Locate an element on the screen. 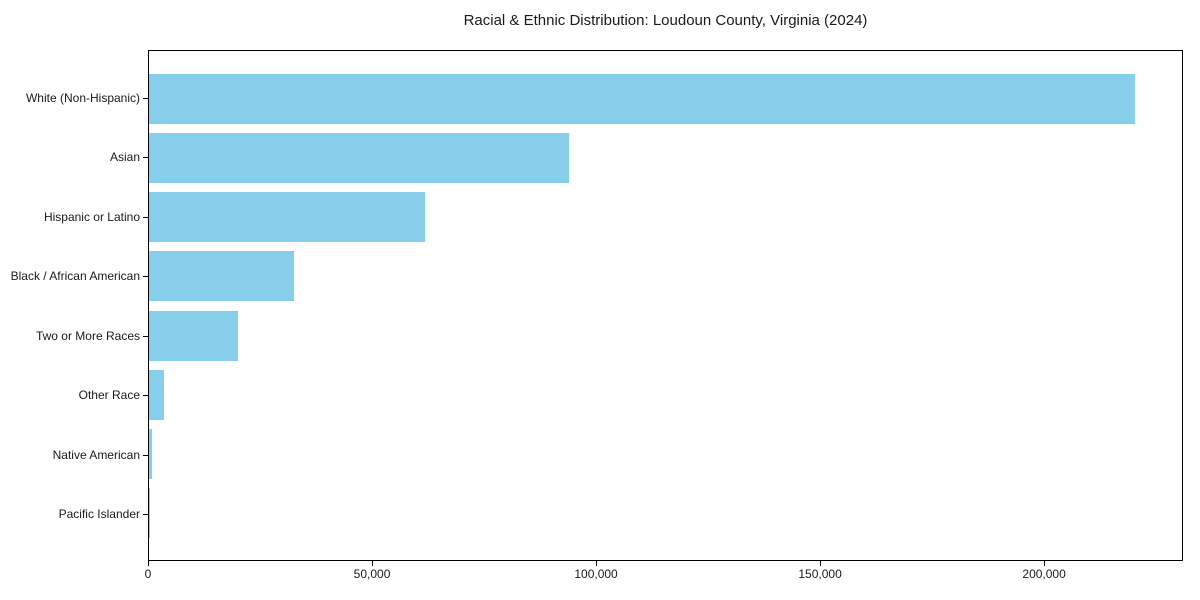 This screenshot has height=600, width=1200. y-tick-label-two-or-more-races: Two or More Races is located at coordinates (87, 335).